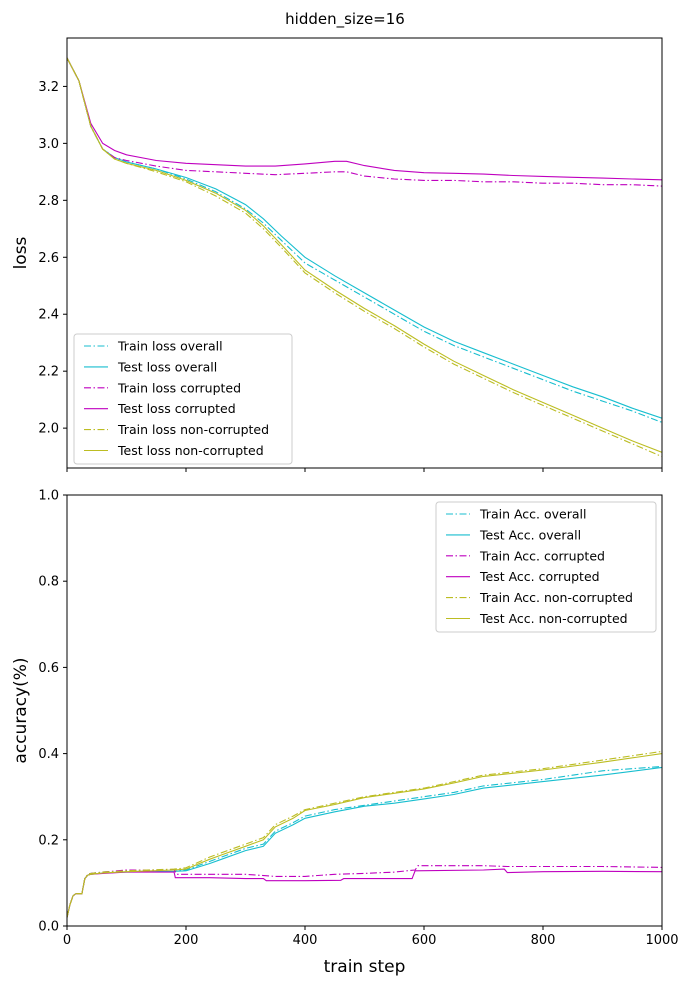  What do you see at coordinates (48, 315) in the screenshot?
I see `y-tick-label: 2.4` at bounding box center [48, 315].